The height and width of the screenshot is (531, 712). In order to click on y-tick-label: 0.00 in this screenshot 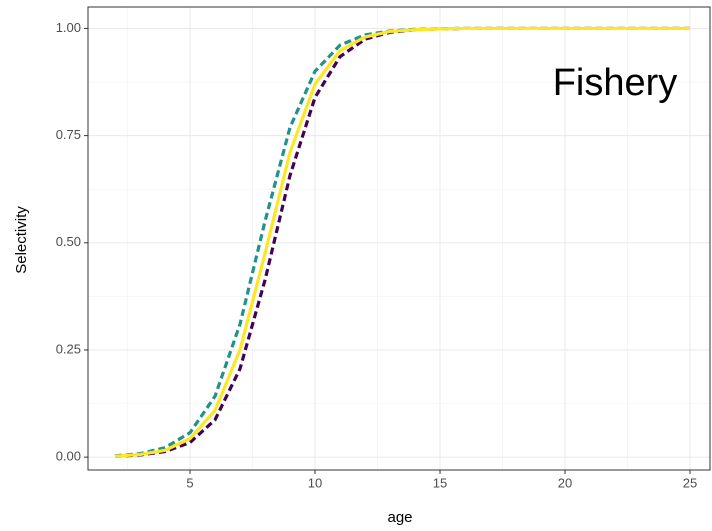, I will do `click(68, 456)`.